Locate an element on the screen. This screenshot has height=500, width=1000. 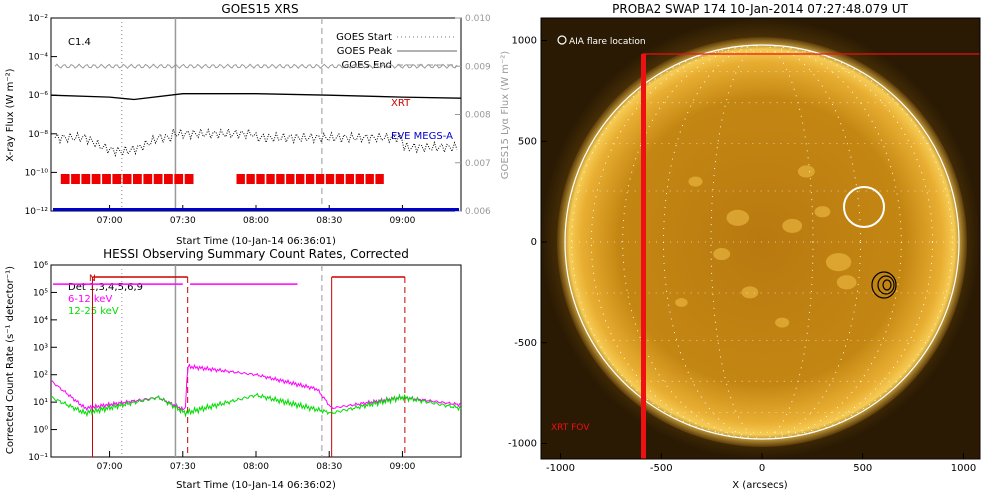
hessi-ytick-label: 10³ is located at coordinates (40, 348).